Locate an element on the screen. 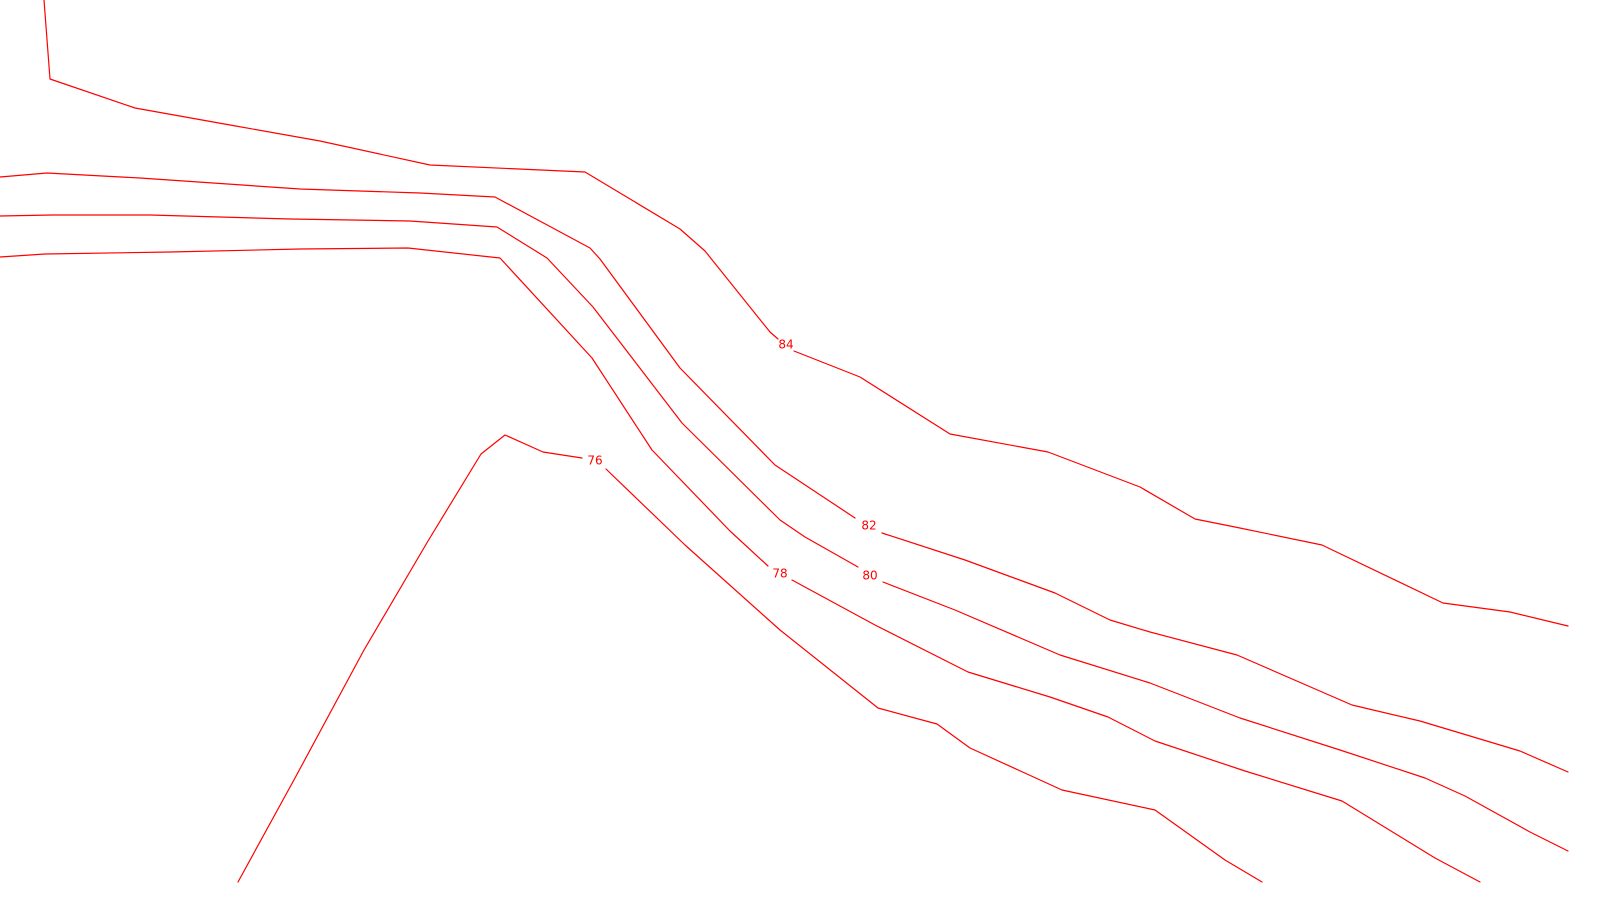 The image size is (1600, 900). contour-label-78: 78 is located at coordinates (779, 574).